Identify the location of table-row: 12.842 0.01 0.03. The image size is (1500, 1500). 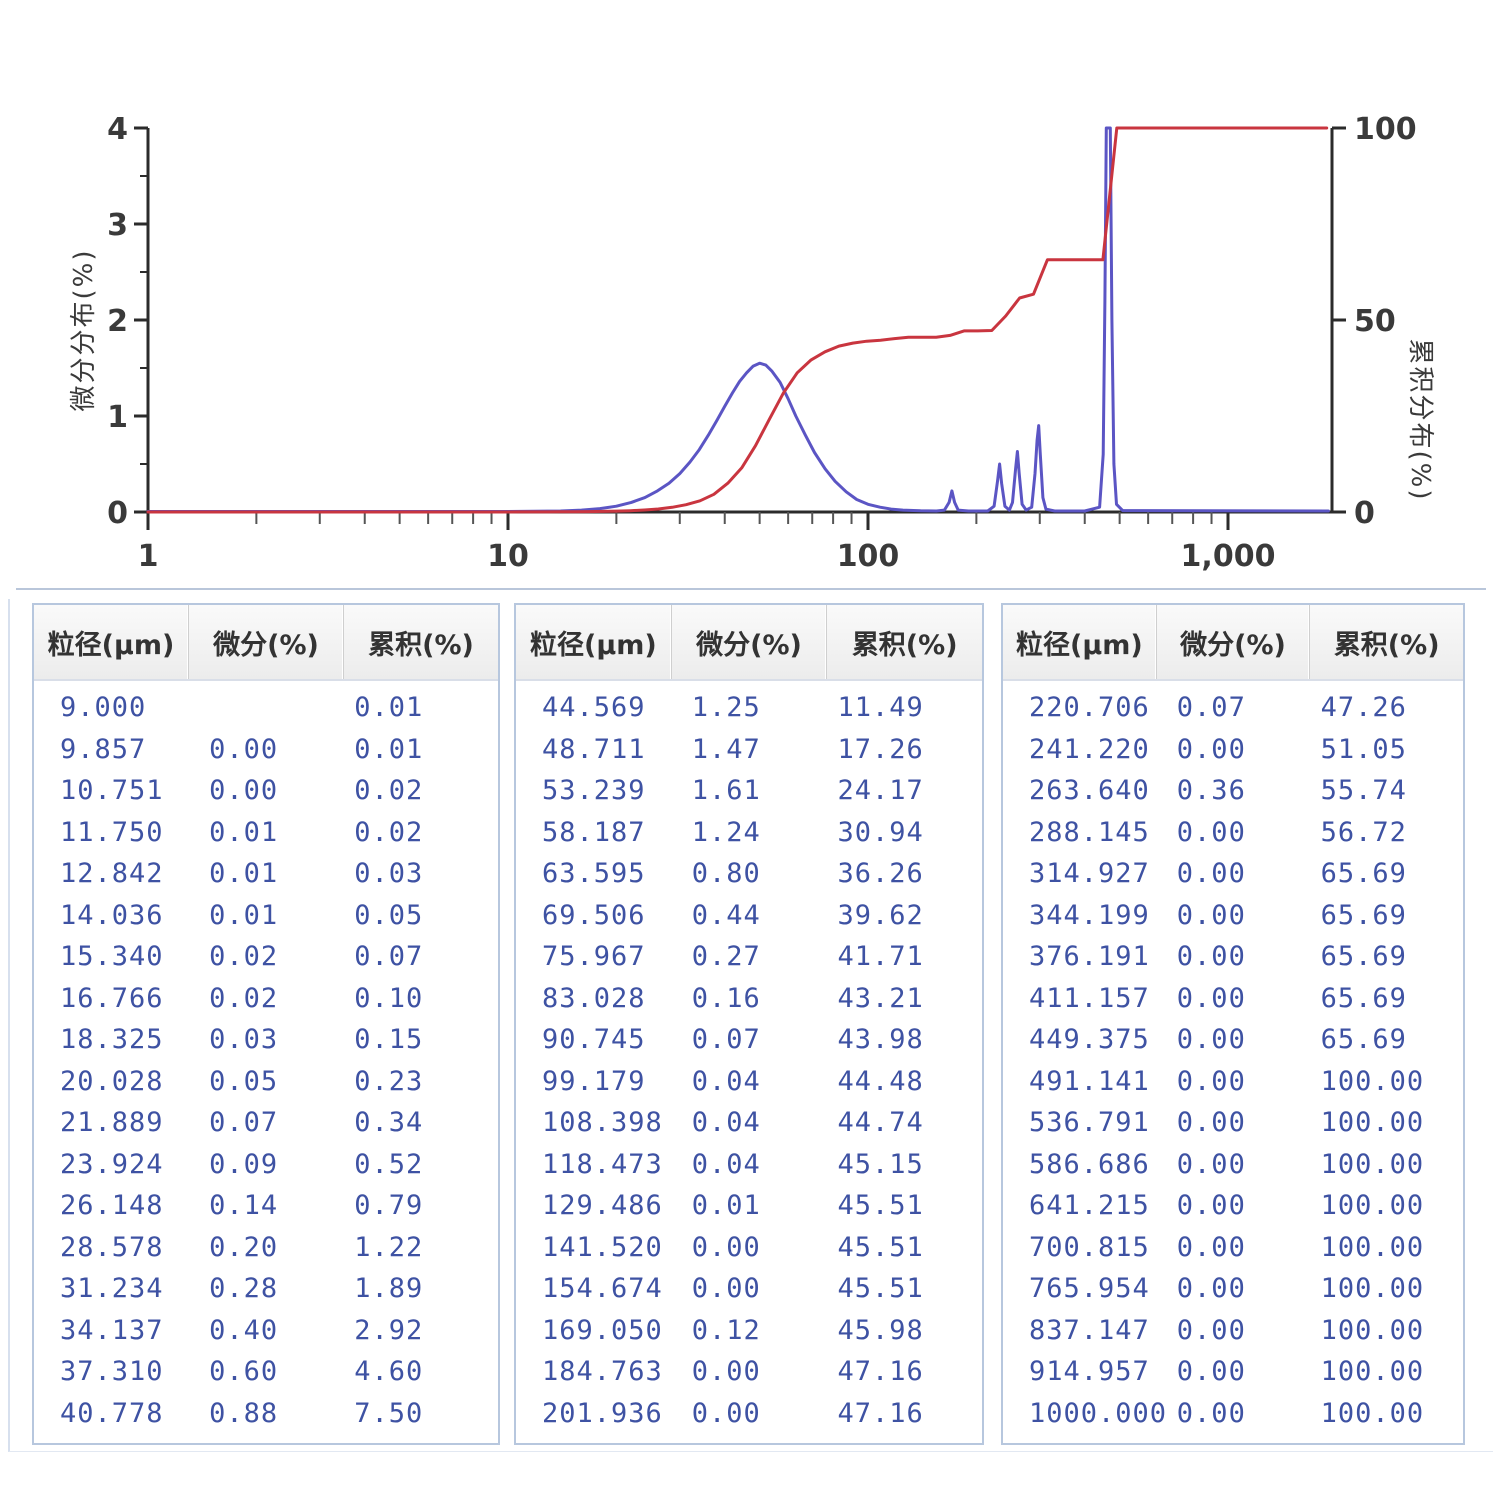
(266, 874).